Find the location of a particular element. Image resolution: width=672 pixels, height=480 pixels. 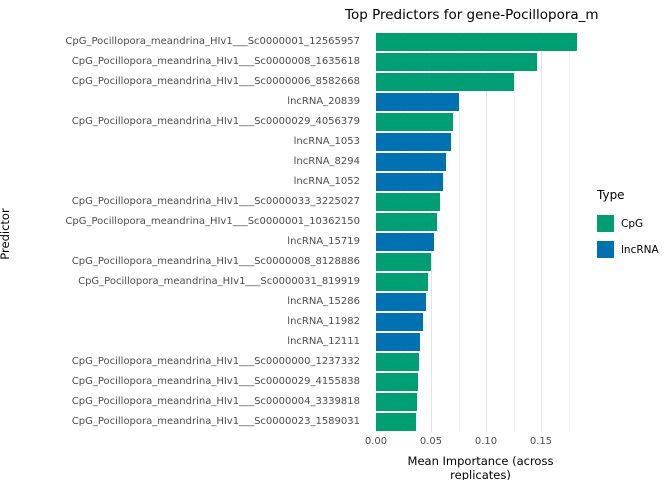

x-axis-tick-label: 0.10 is located at coordinates (486, 441).